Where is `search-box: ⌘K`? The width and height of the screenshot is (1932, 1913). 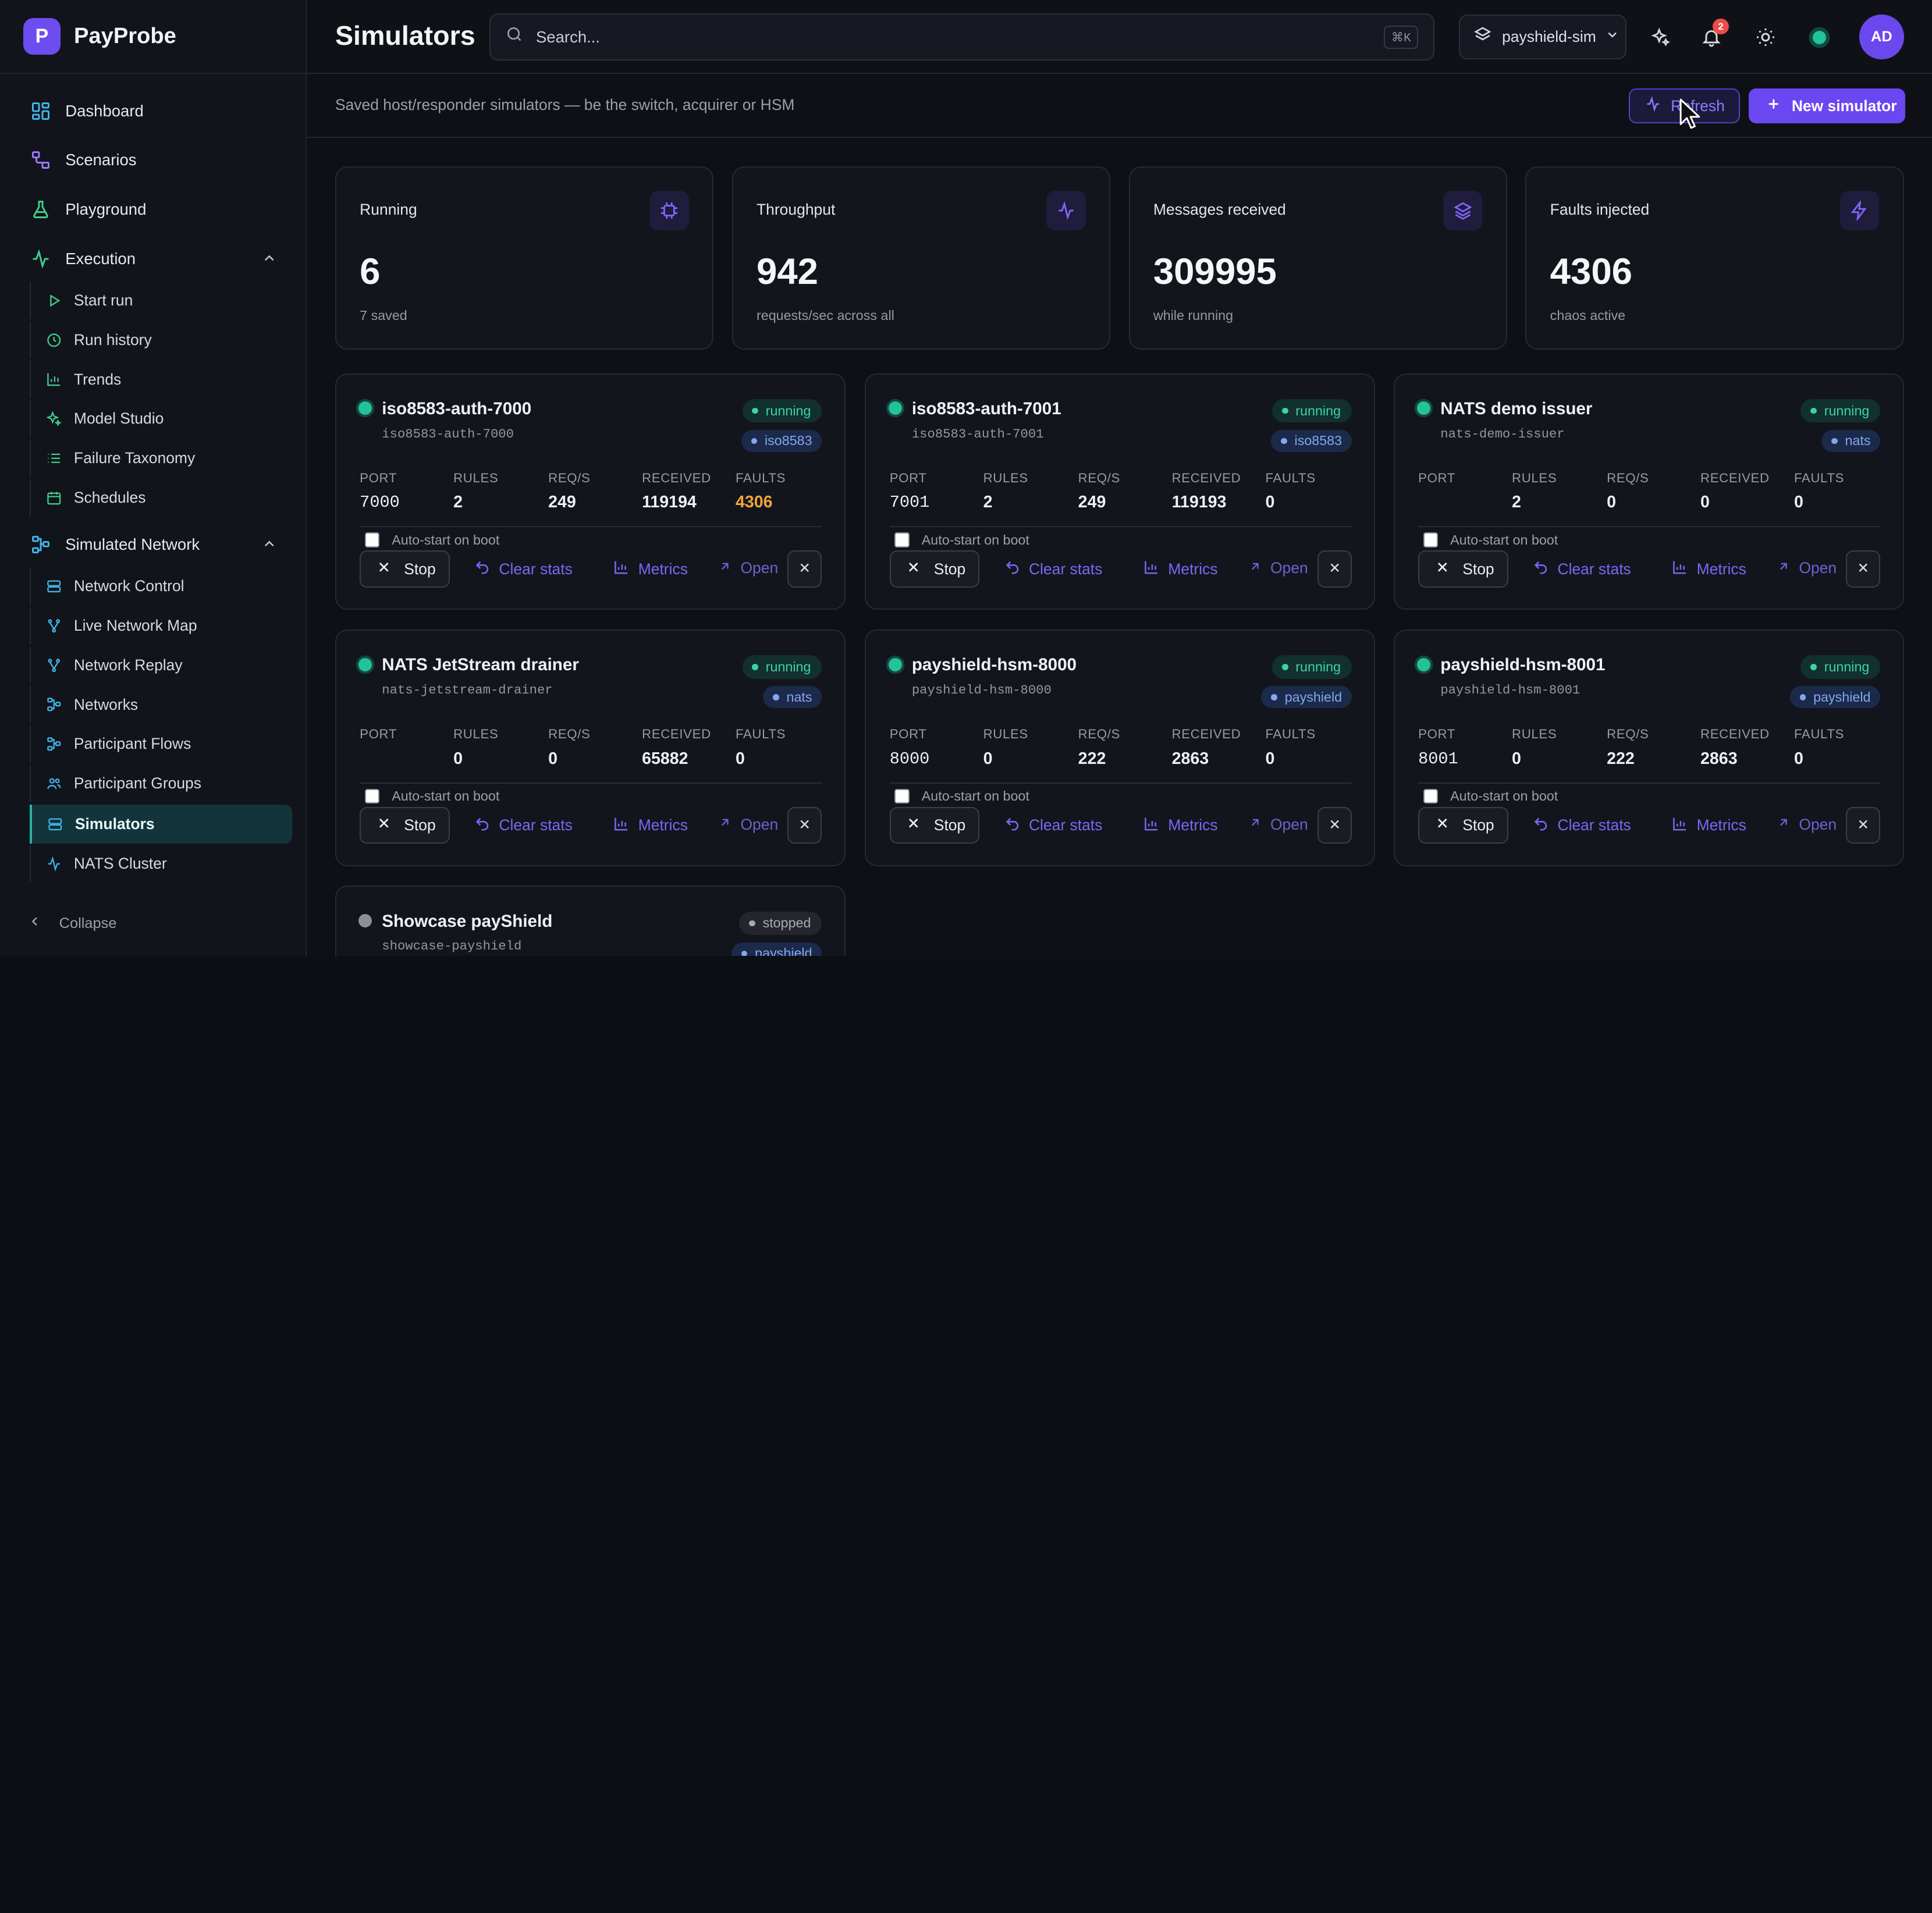
search-box: ⌘K is located at coordinates (961, 37).